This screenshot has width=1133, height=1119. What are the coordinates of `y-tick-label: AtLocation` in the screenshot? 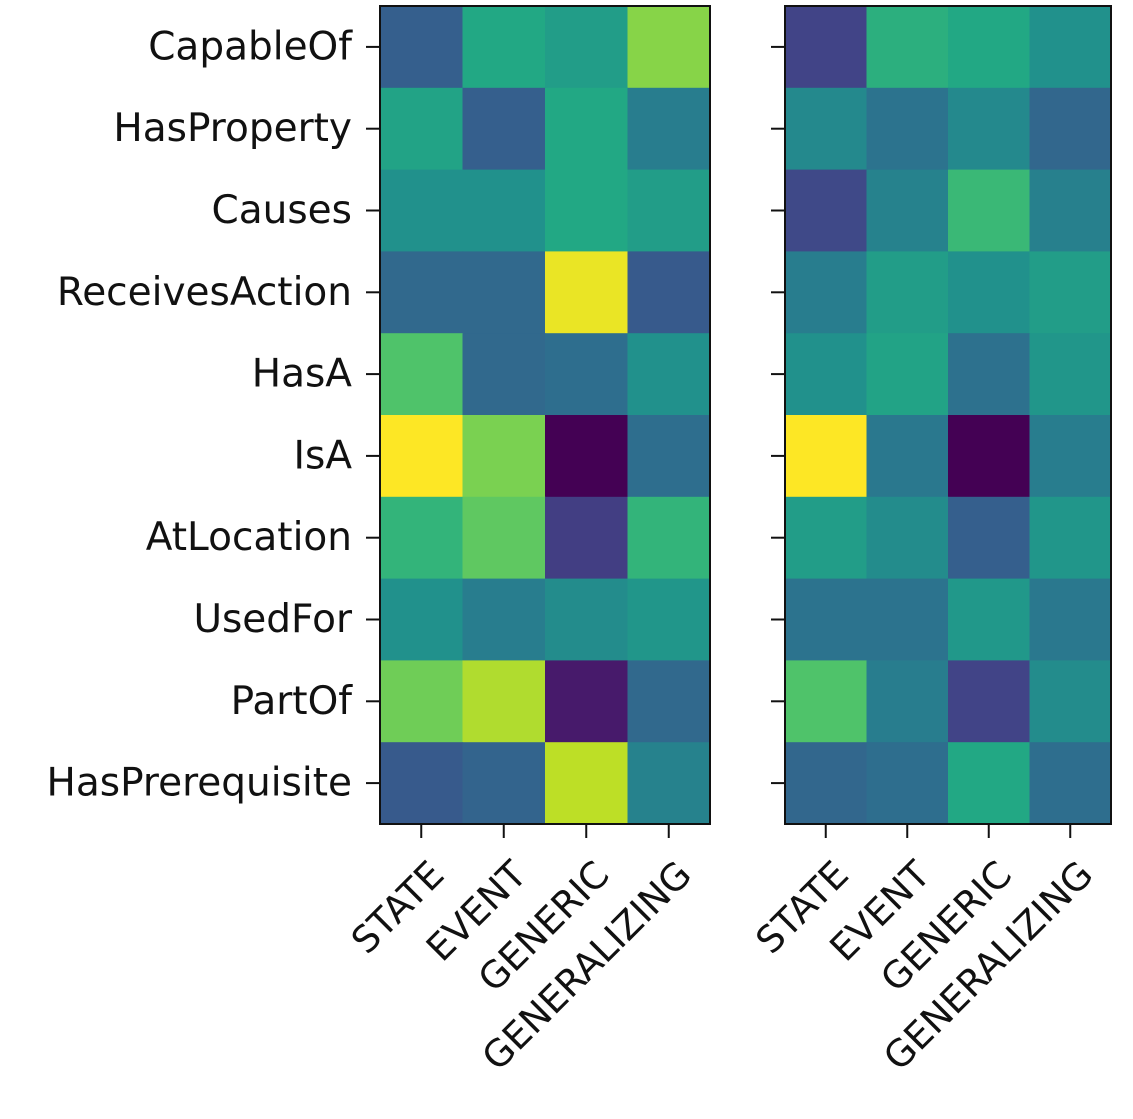 It's located at (249, 537).